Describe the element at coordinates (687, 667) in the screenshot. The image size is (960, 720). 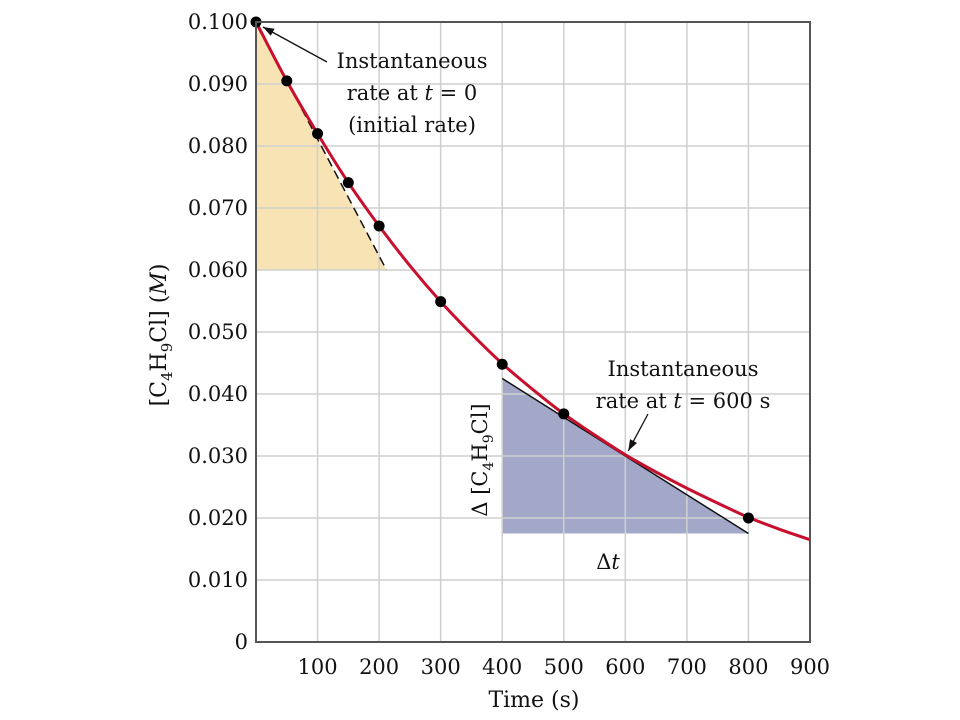
I see `x-tick-label: 700` at that location.